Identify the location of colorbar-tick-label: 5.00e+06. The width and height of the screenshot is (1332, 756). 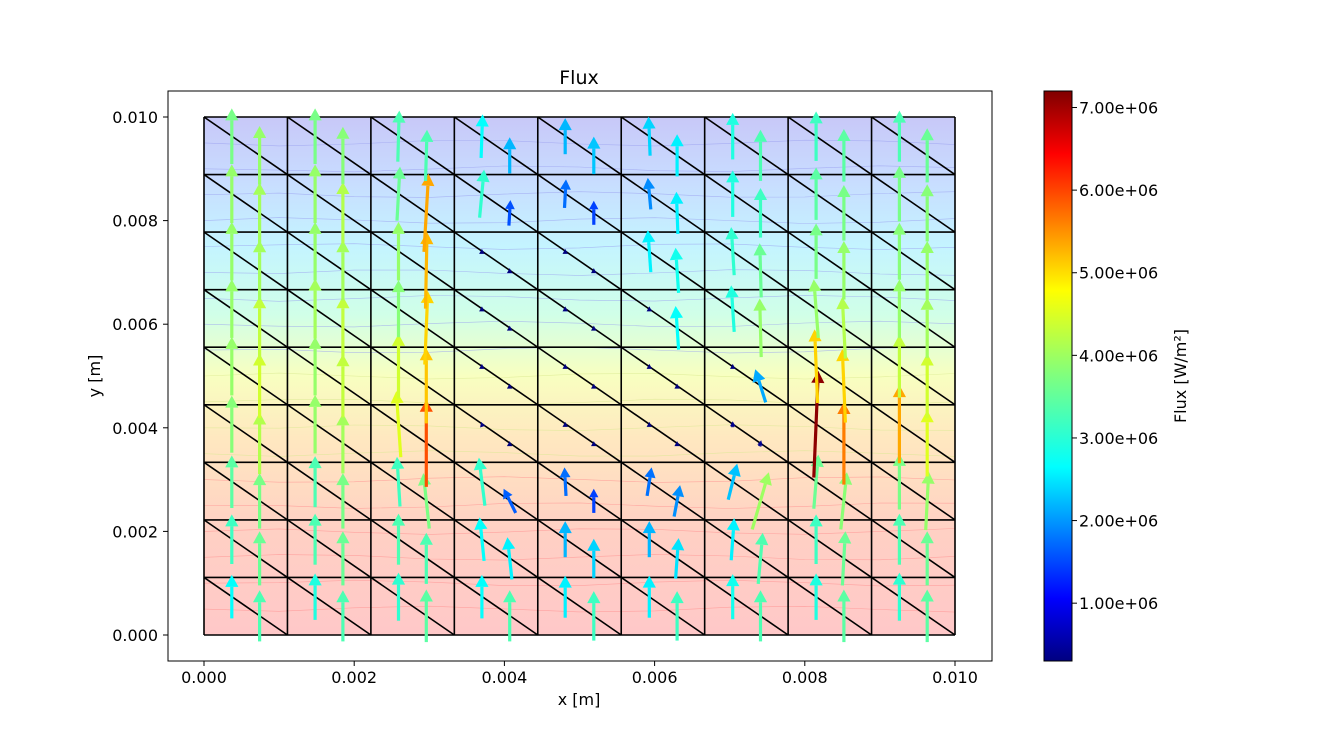
(1118, 273).